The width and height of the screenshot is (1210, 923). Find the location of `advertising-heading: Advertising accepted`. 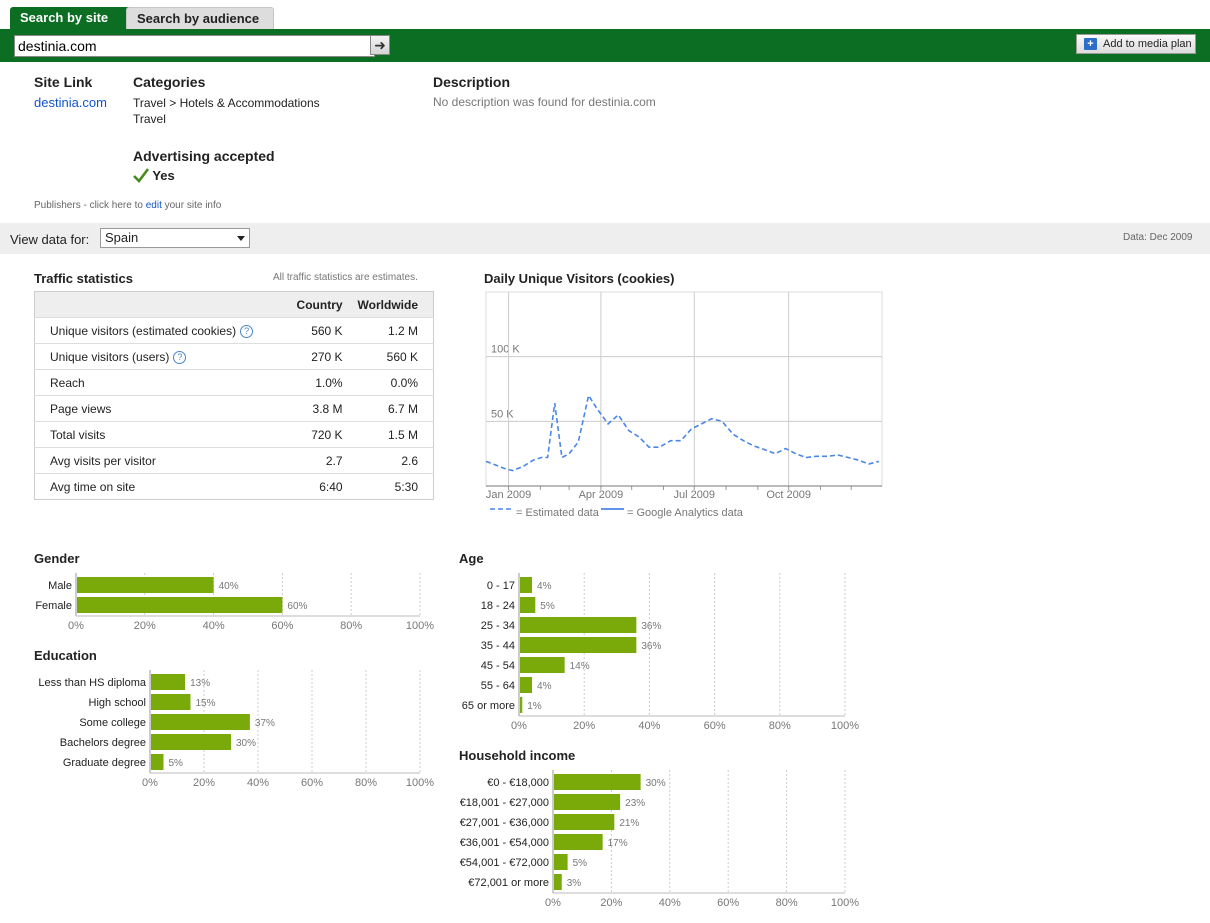

advertising-heading: Advertising accepted is located at coordinates (204, 156).